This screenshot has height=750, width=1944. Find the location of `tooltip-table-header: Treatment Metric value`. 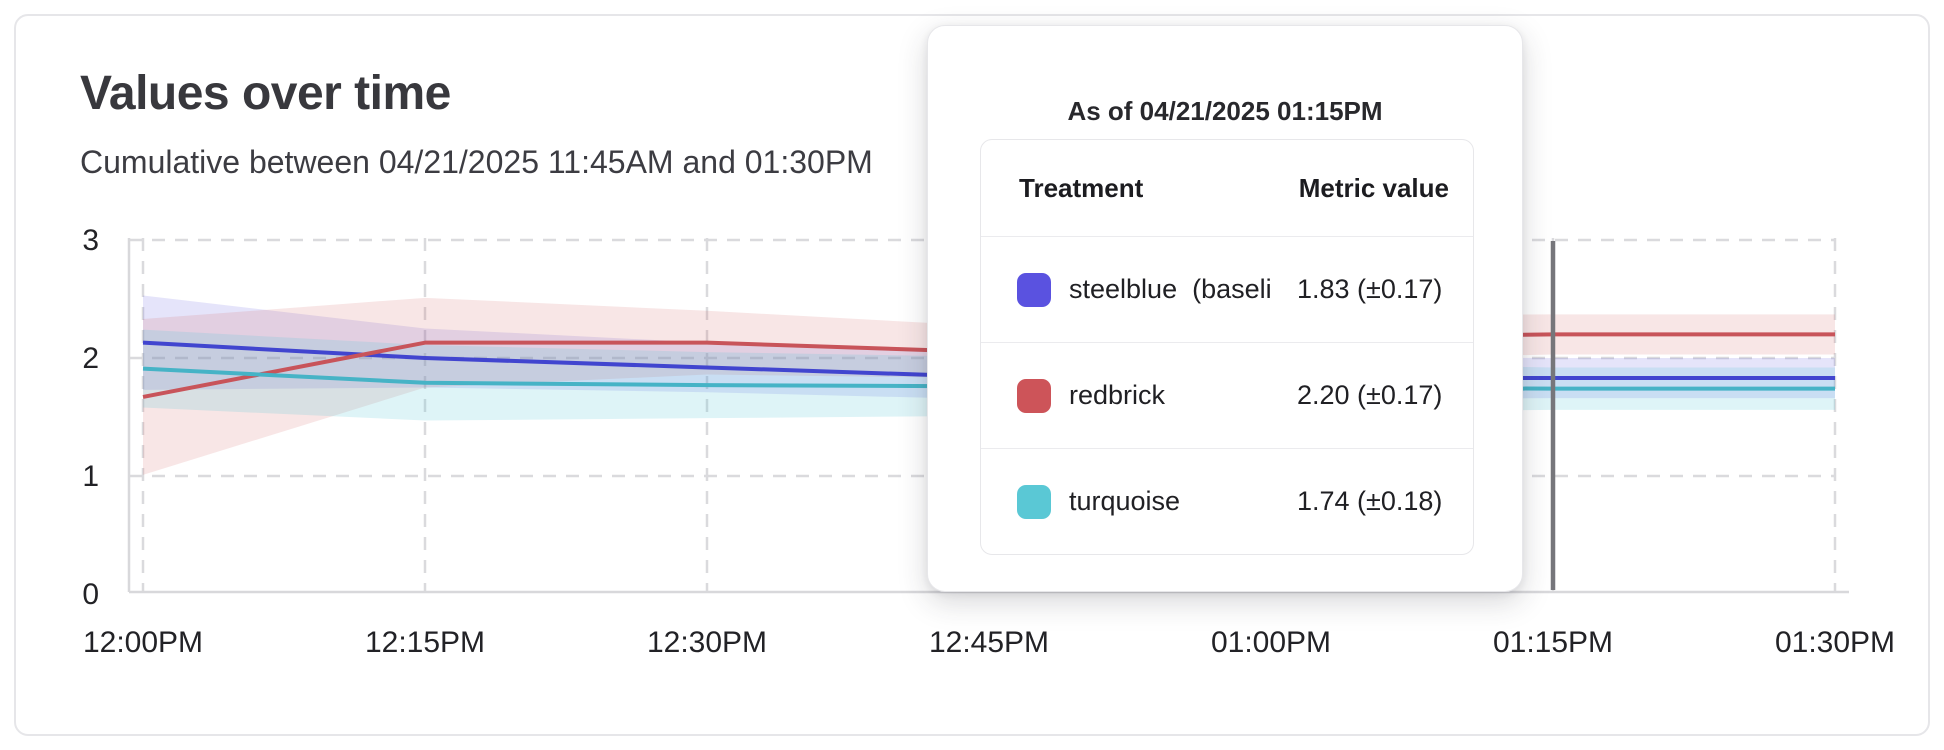

tooltip-table-header: Treatment Metric value is located at coordinates (1227, 188).